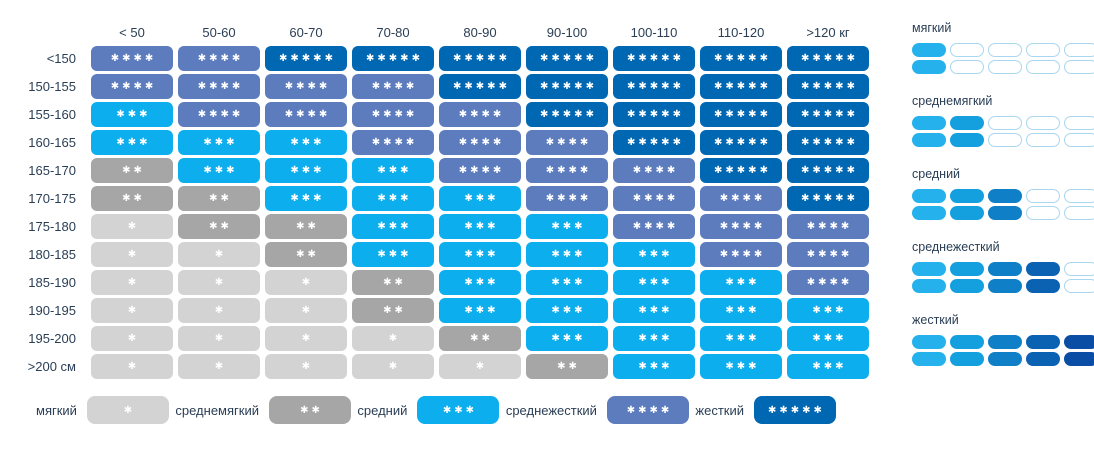 The width and height of the screenshot is (1094, 465). What do you see at coordinates (52, 198) in the screenshot?
I see `row-label-height-5: 170-175` at bounding box center [52, 198].